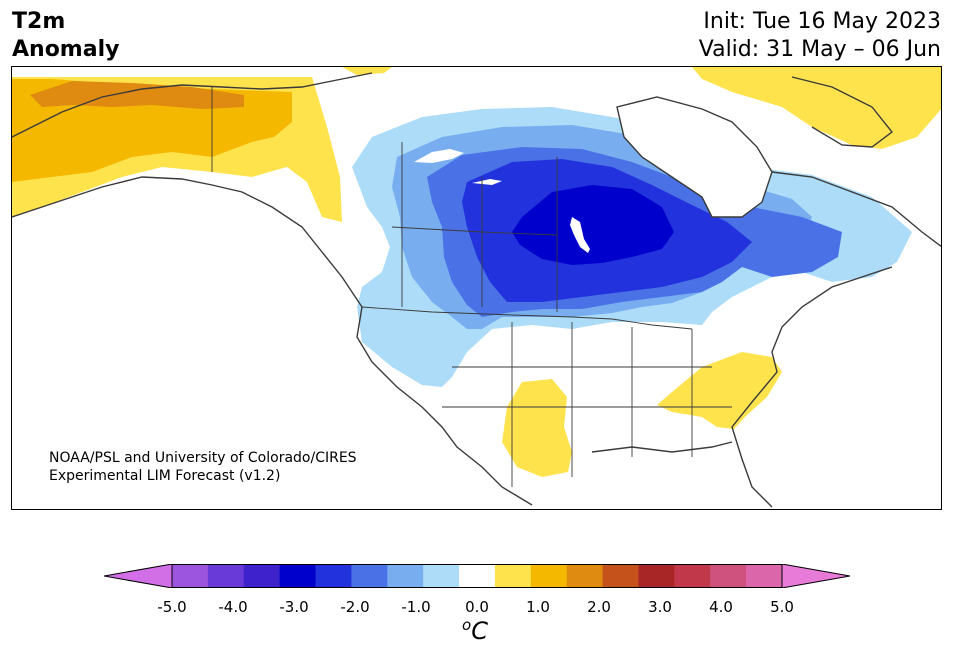 The height and width of the screenshot is (656, 953). I want to click on init-date: Init: Tue 16 May 2023, so click(822, 21).